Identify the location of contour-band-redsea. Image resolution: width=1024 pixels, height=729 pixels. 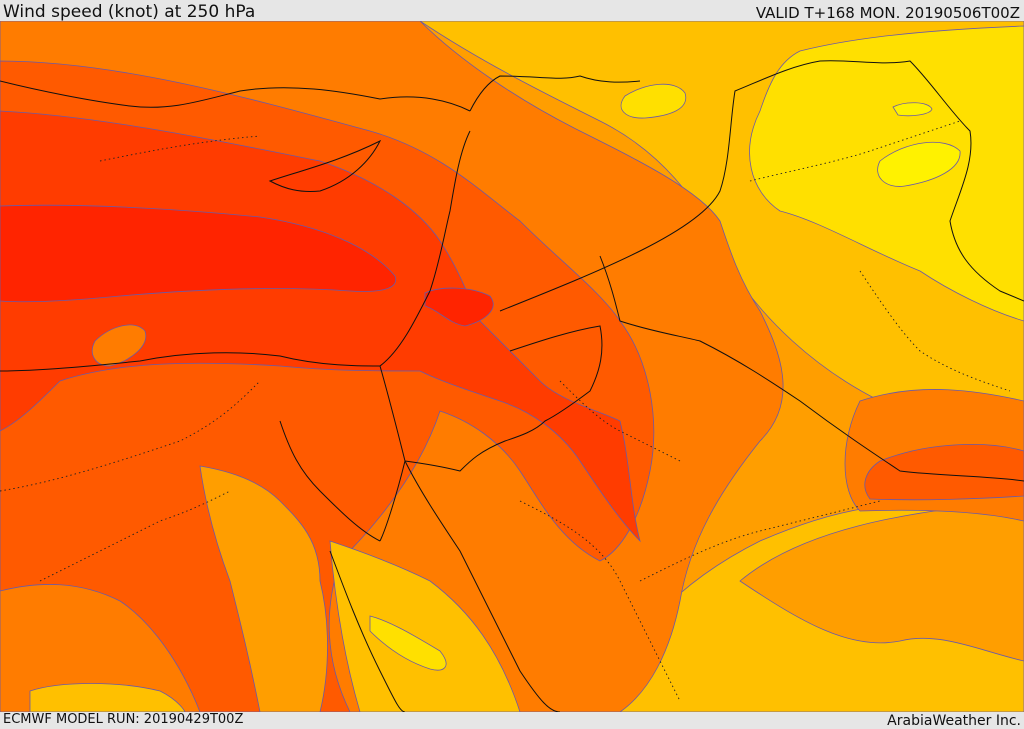
(425, 626).